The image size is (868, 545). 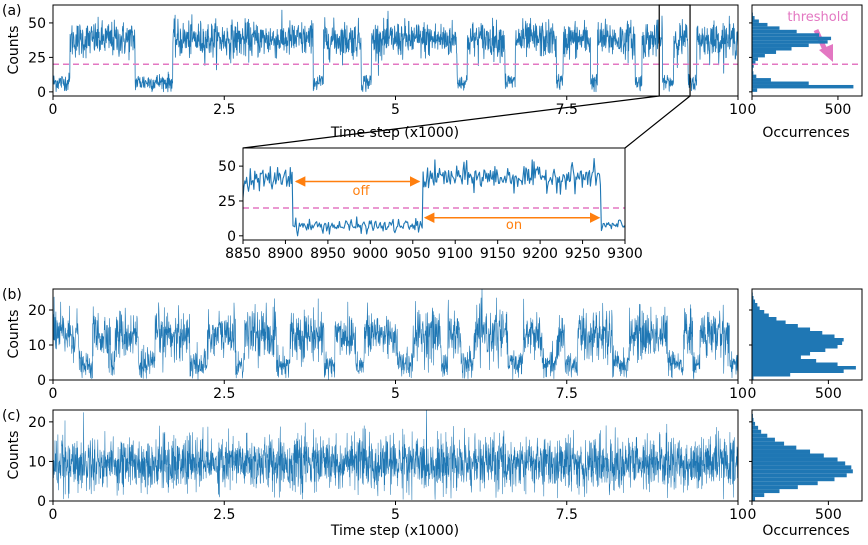 I want to click on hist-a-xtick-label: 0, so click(x=752, y=110).